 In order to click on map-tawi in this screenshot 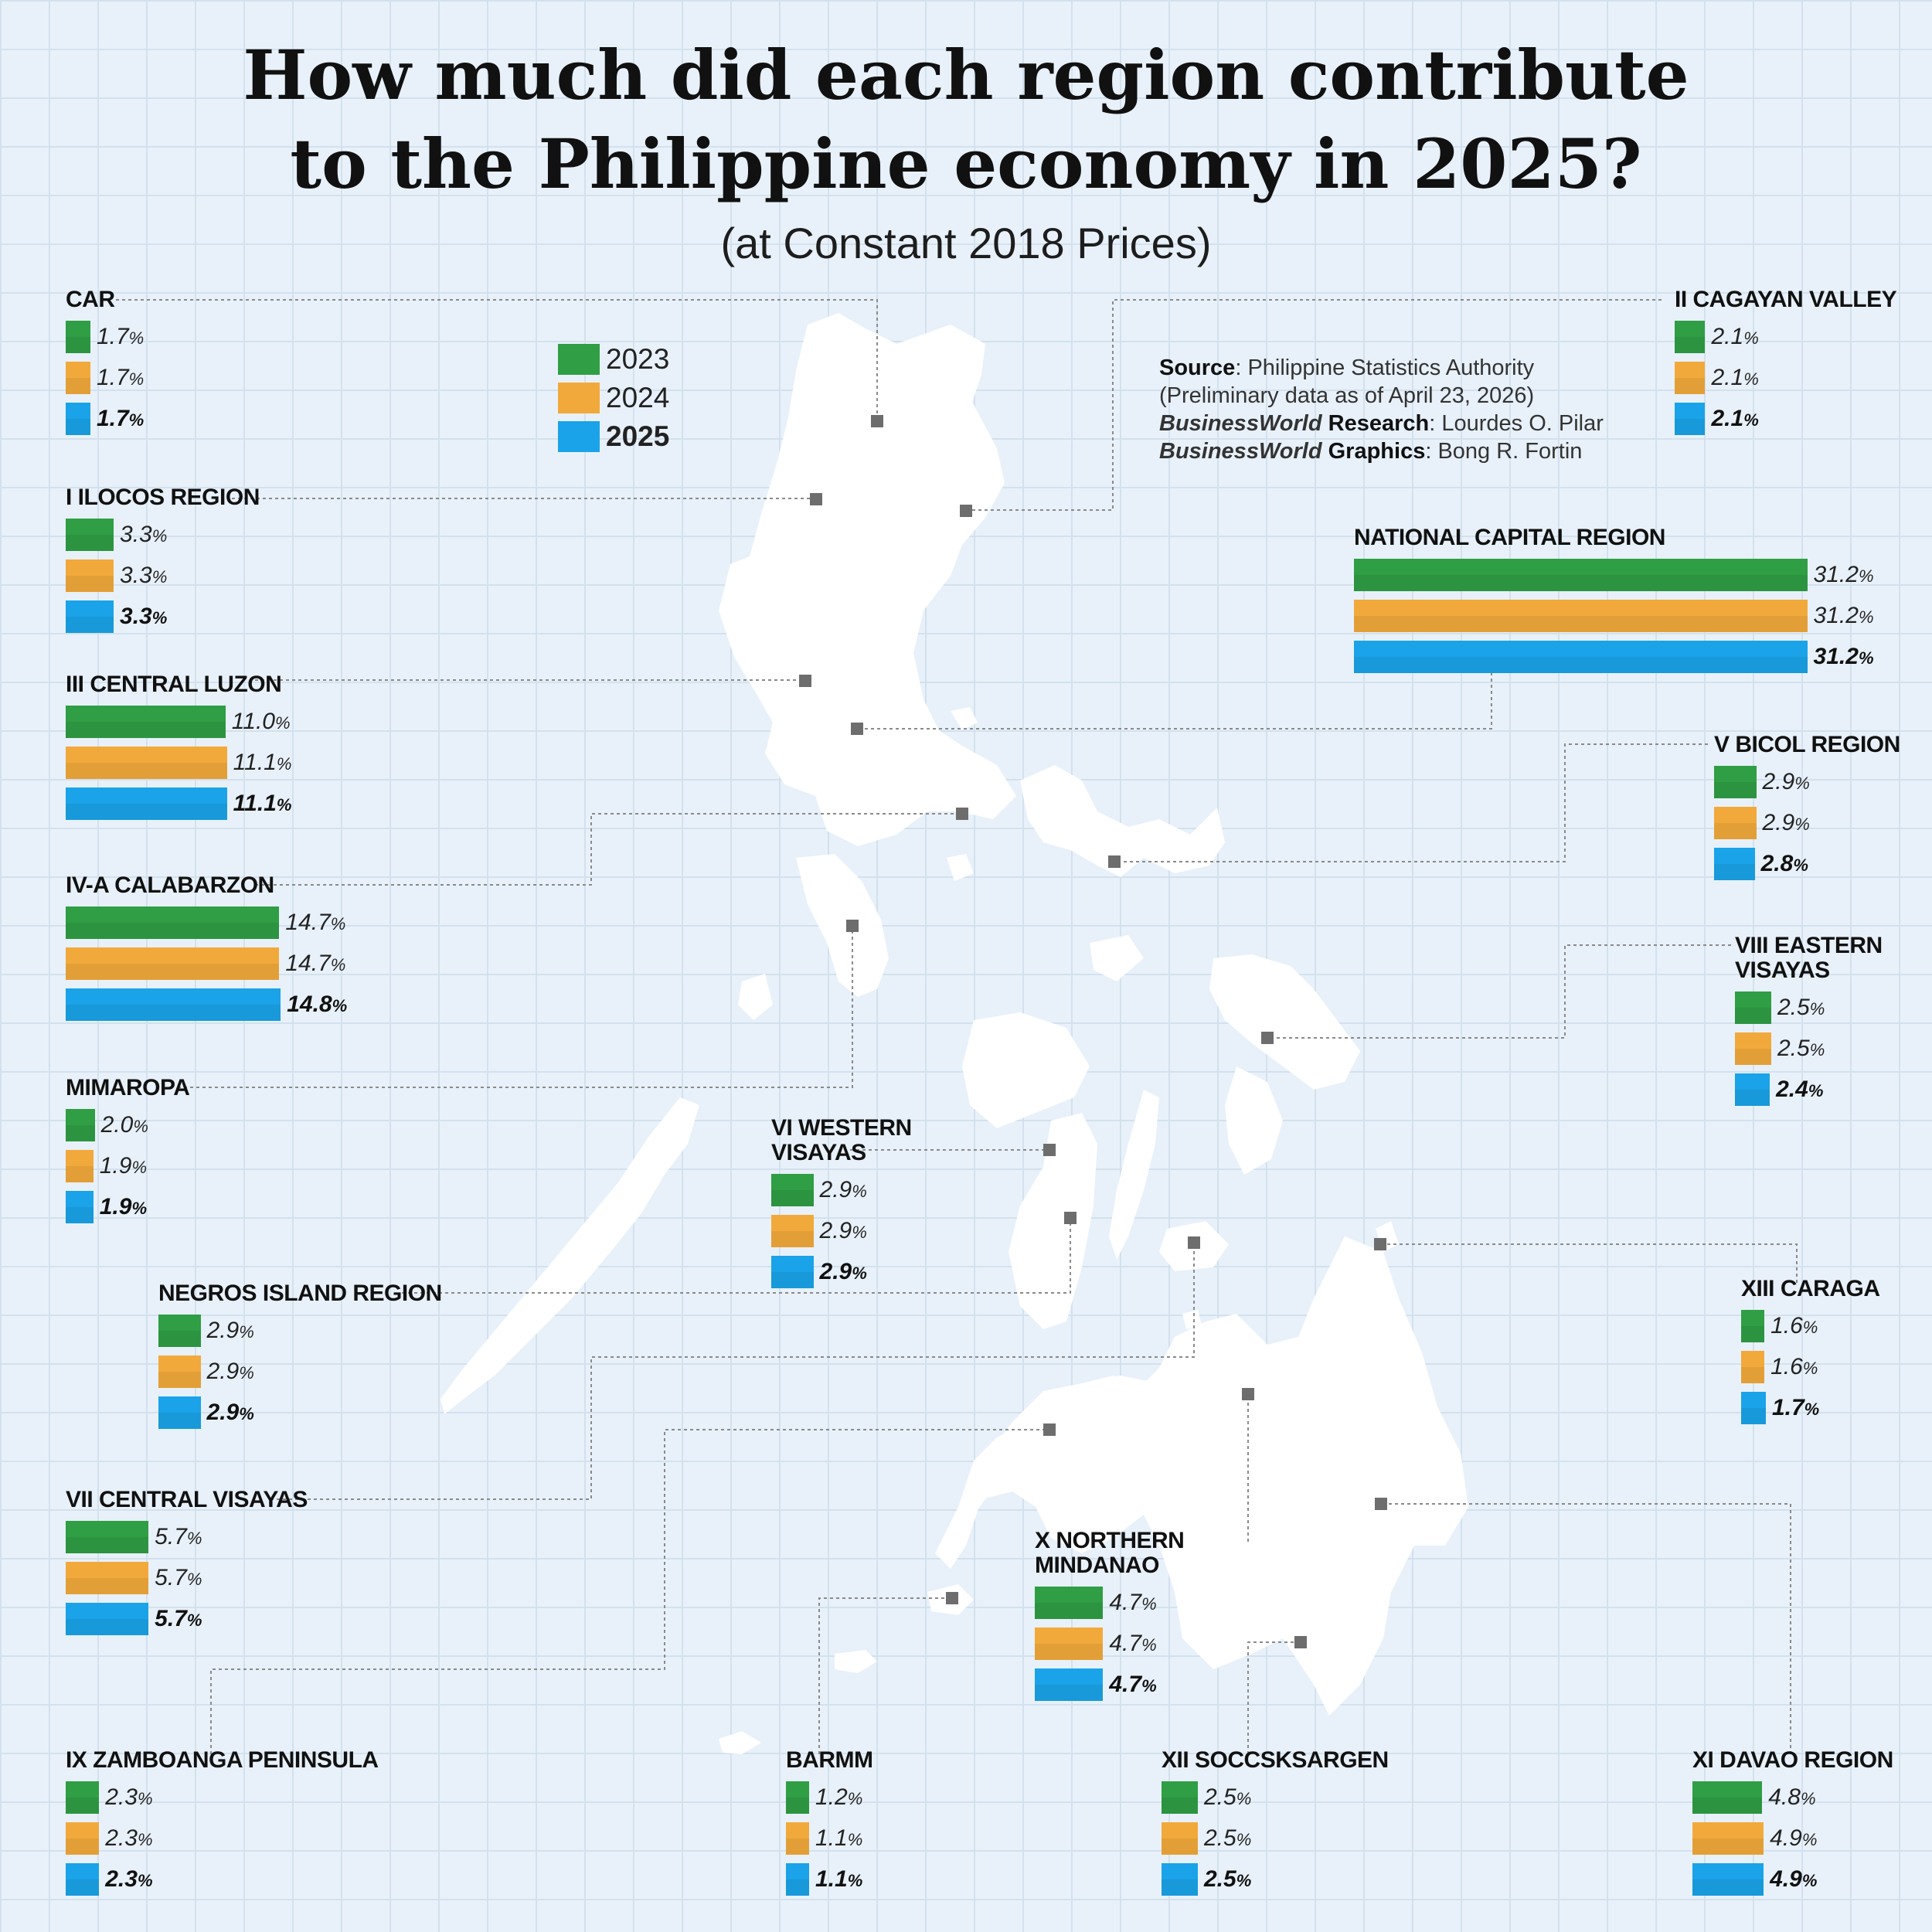, I will do `click(740, 1742)`.